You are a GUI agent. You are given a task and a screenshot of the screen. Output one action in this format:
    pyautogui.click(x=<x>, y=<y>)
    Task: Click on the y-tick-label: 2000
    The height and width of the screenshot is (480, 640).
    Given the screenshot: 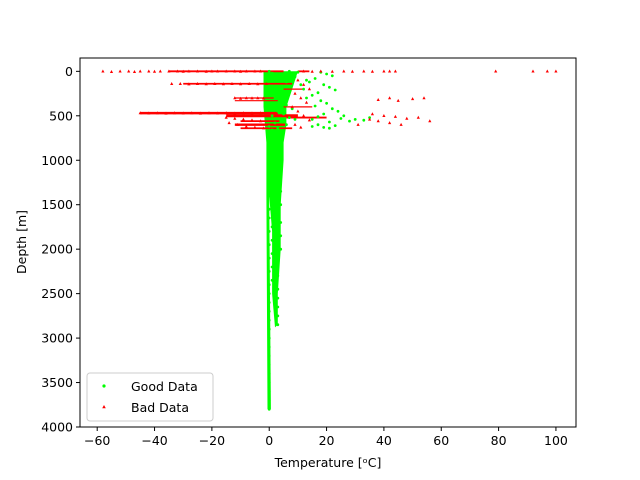 What is the action you would take?
    pyautogui.click(x=57, y=249)
    